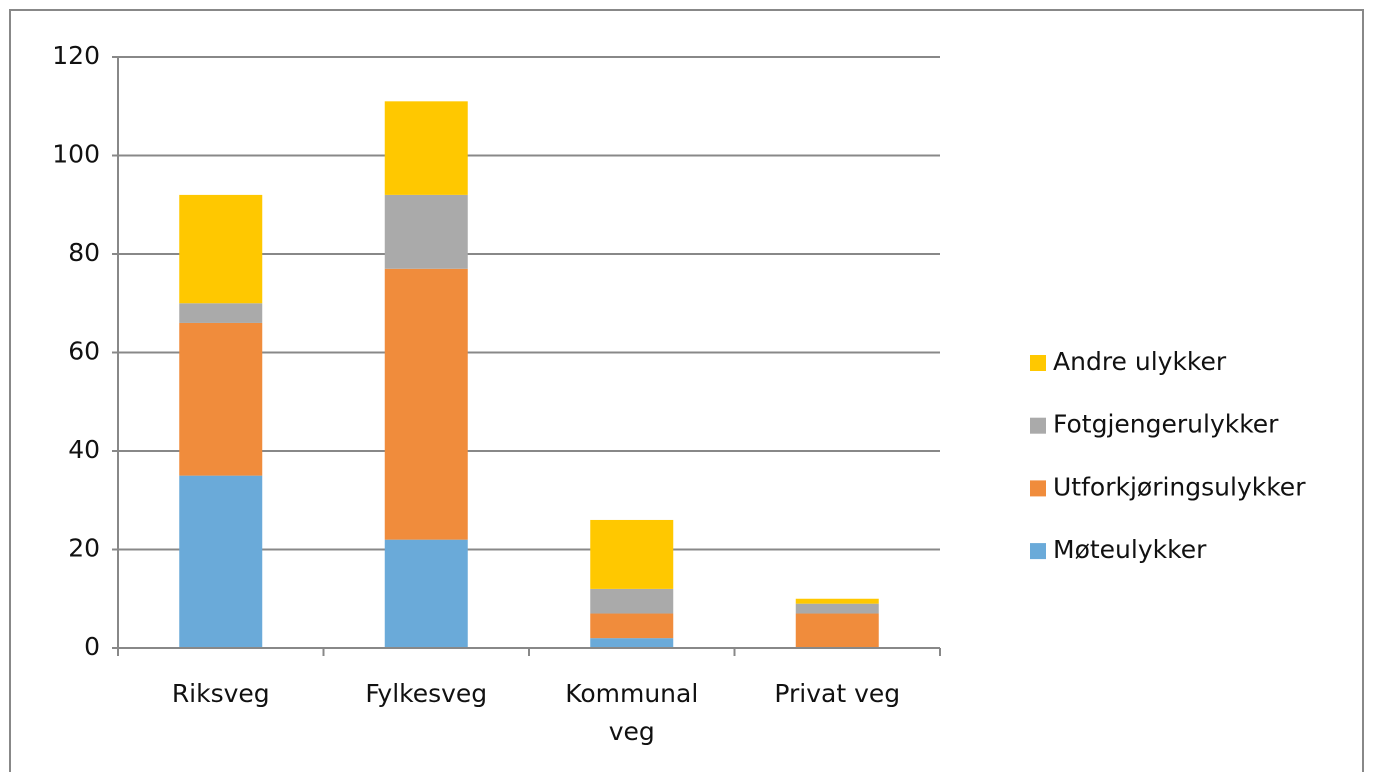 The width and height of the screenshot is (1373, 772). I want to click on legend-label: Utforkjøringsulykker, so click(1179, 486).